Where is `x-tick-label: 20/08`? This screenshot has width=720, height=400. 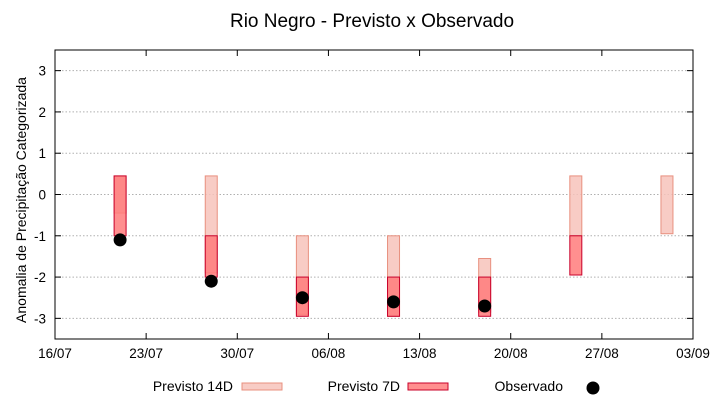
x-tick-label: 20/08 is located at coordinates (511, 353).